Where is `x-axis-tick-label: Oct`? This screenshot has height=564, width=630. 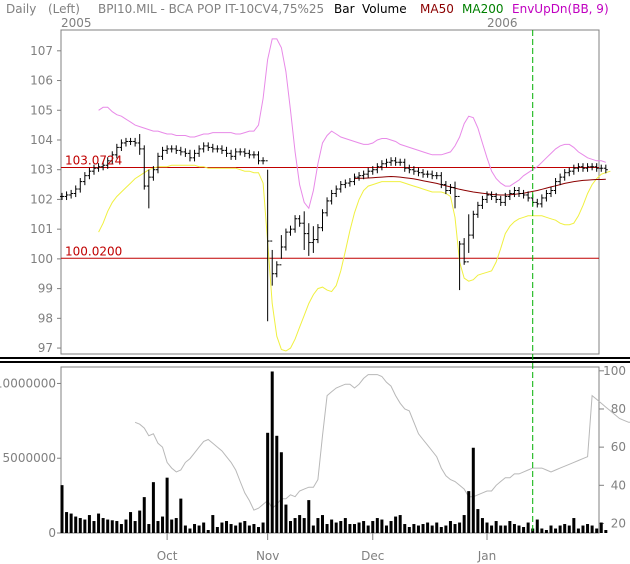
x-axis-tick-label: Oct is located at coordinates (167, 556).